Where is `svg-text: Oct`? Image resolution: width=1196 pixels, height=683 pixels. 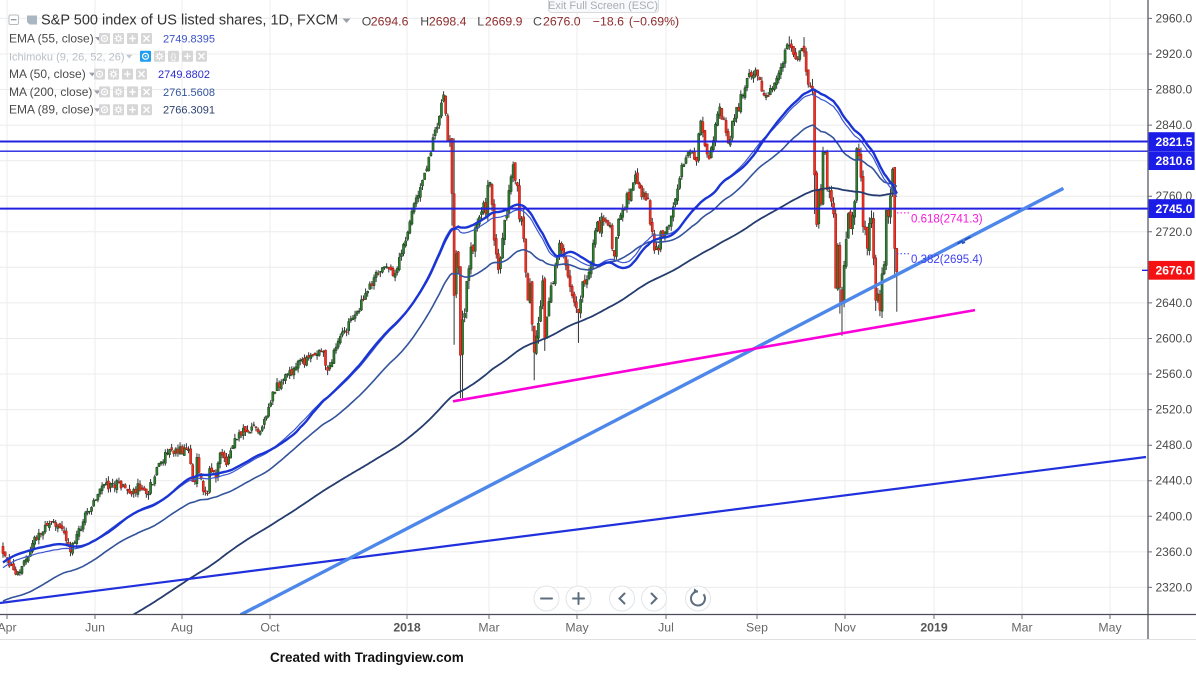 svg-text: Oct is located at coordinates (270, 628).